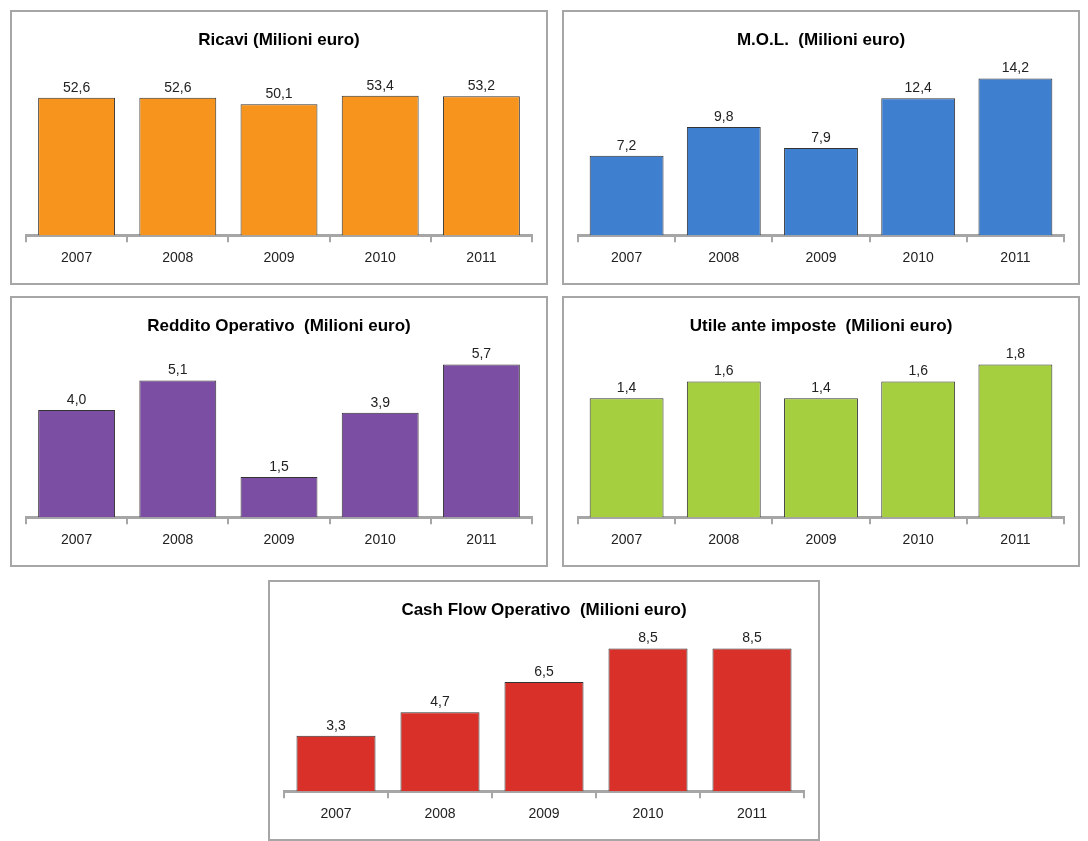  Describe the element at coordinates (380, 84) in the screenshot. I see `data-label: 53,4` at that location.